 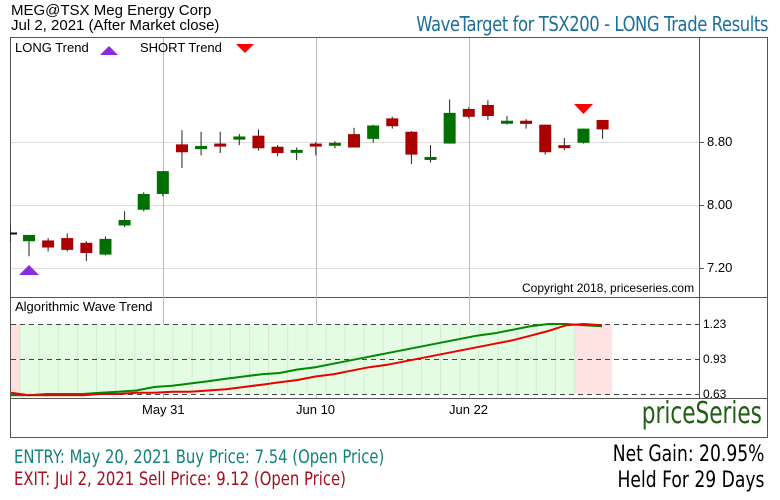 What do you see at coordinates (688, 454) in the screenshot?
I see `net-gain-text: Net Gain: 20.95%` at bounding box center [688, 454].